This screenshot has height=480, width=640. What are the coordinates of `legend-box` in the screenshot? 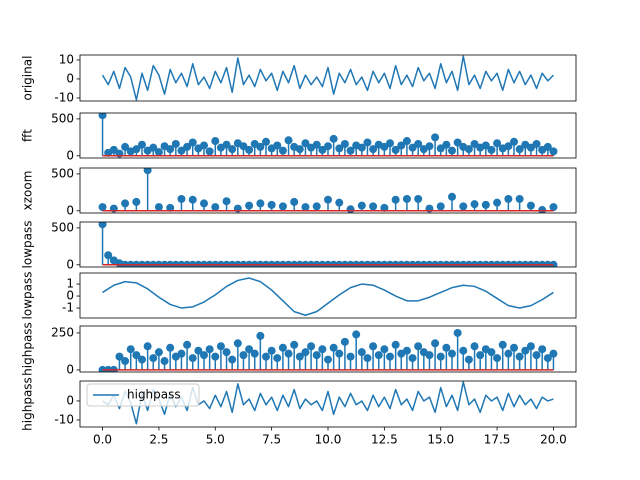 It's located at (143, 395).